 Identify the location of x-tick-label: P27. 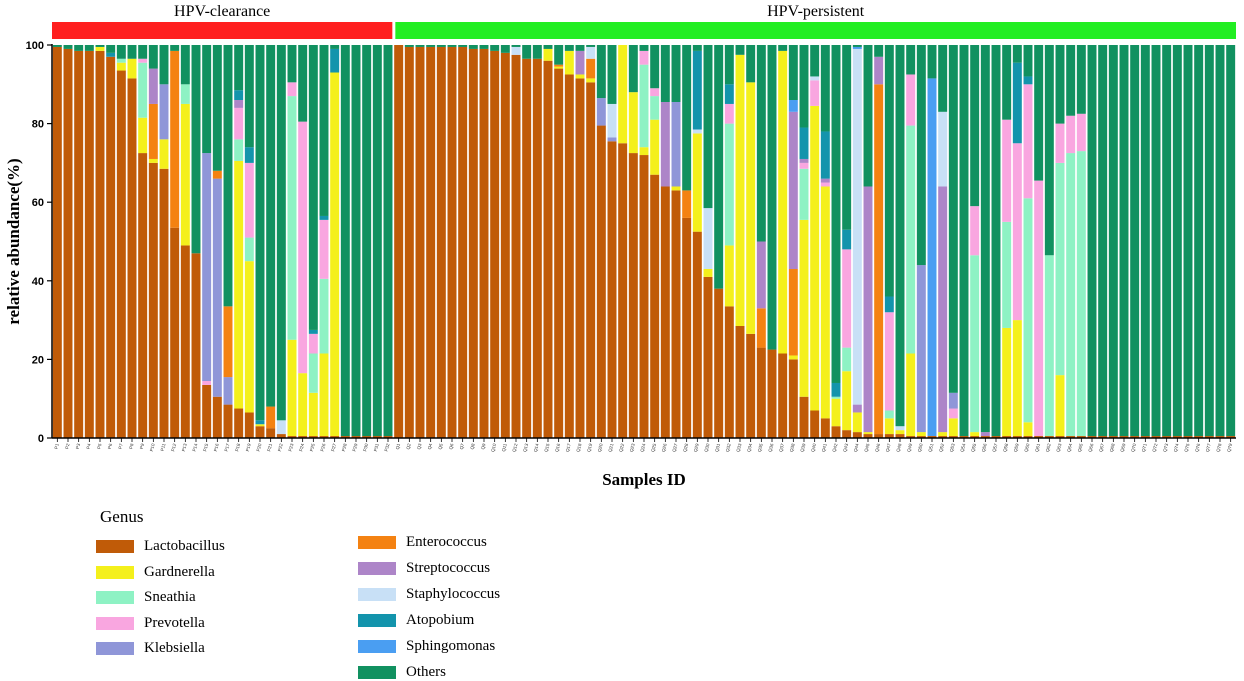
(333, 447).